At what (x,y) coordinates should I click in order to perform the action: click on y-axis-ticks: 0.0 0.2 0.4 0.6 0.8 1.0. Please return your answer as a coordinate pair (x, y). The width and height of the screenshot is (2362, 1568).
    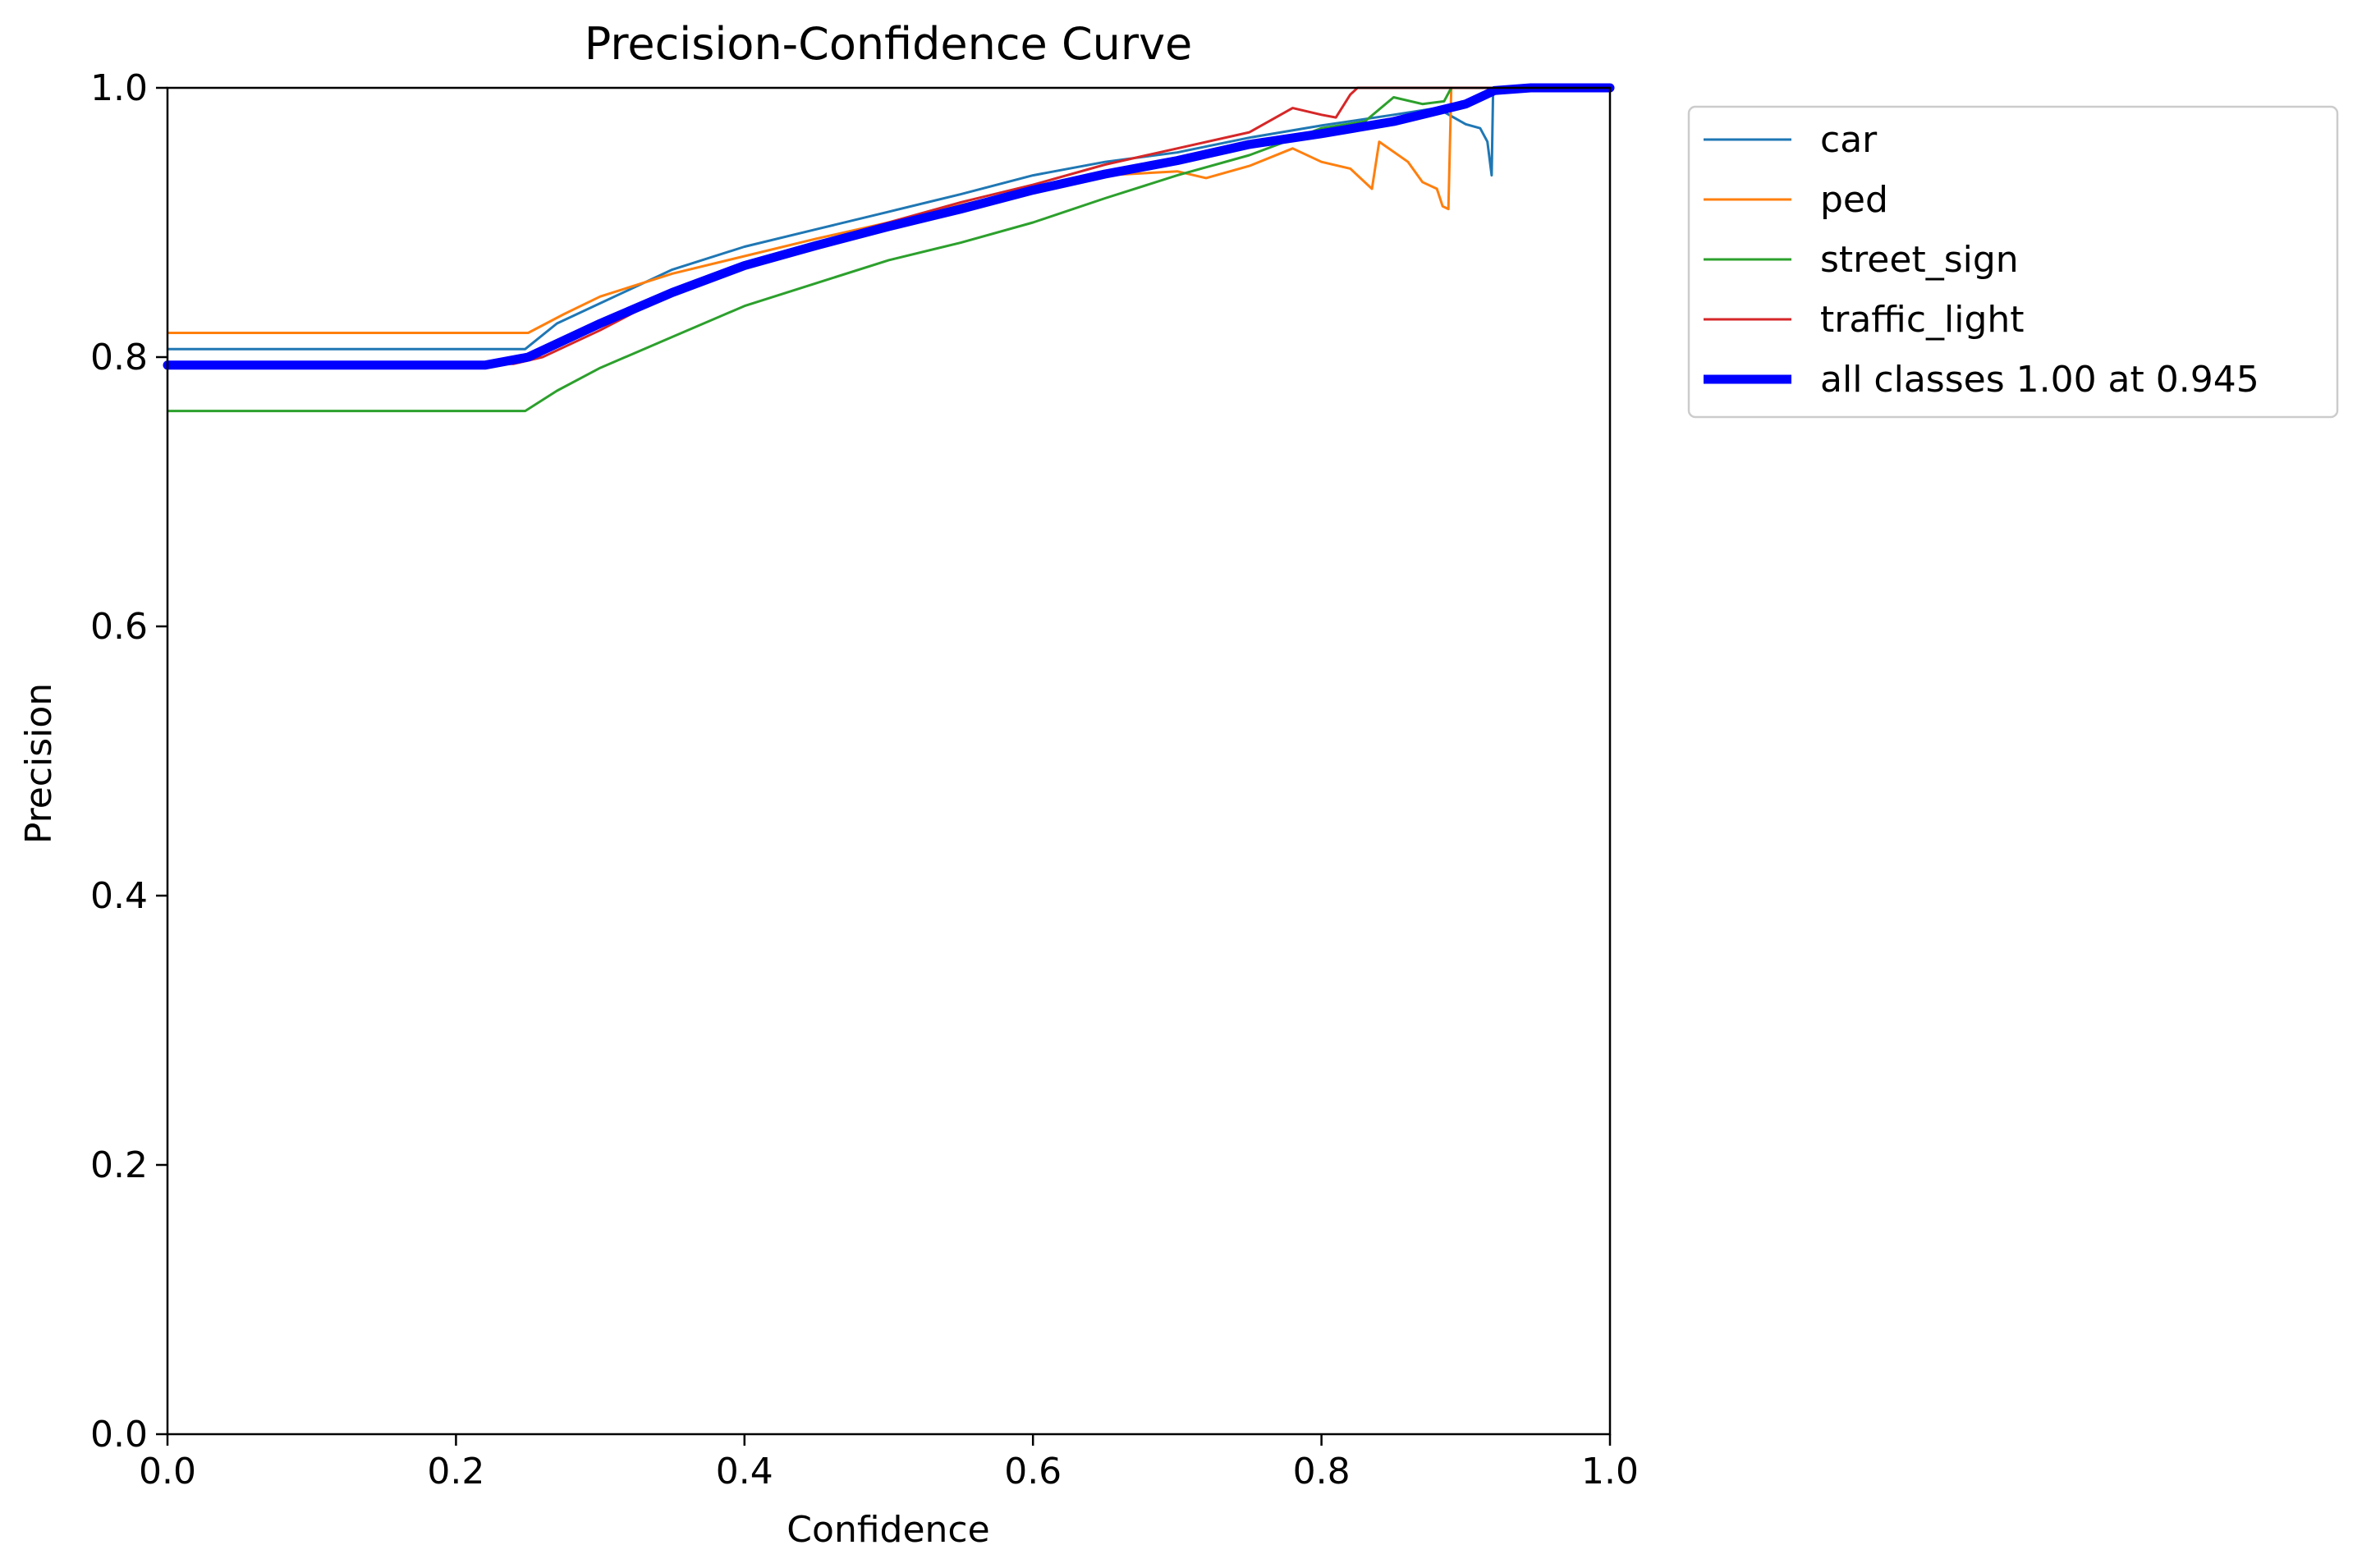
    Looking at the image, I should click on (128, 761).